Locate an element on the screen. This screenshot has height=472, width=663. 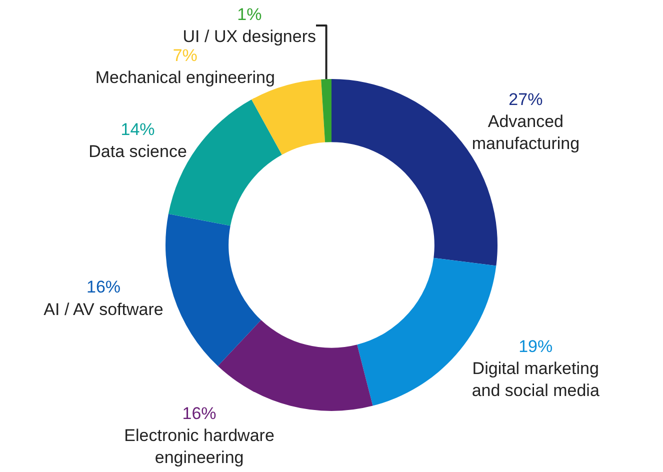
slice-label: Electronic hardware engineering is located at coordinates (199, 447).